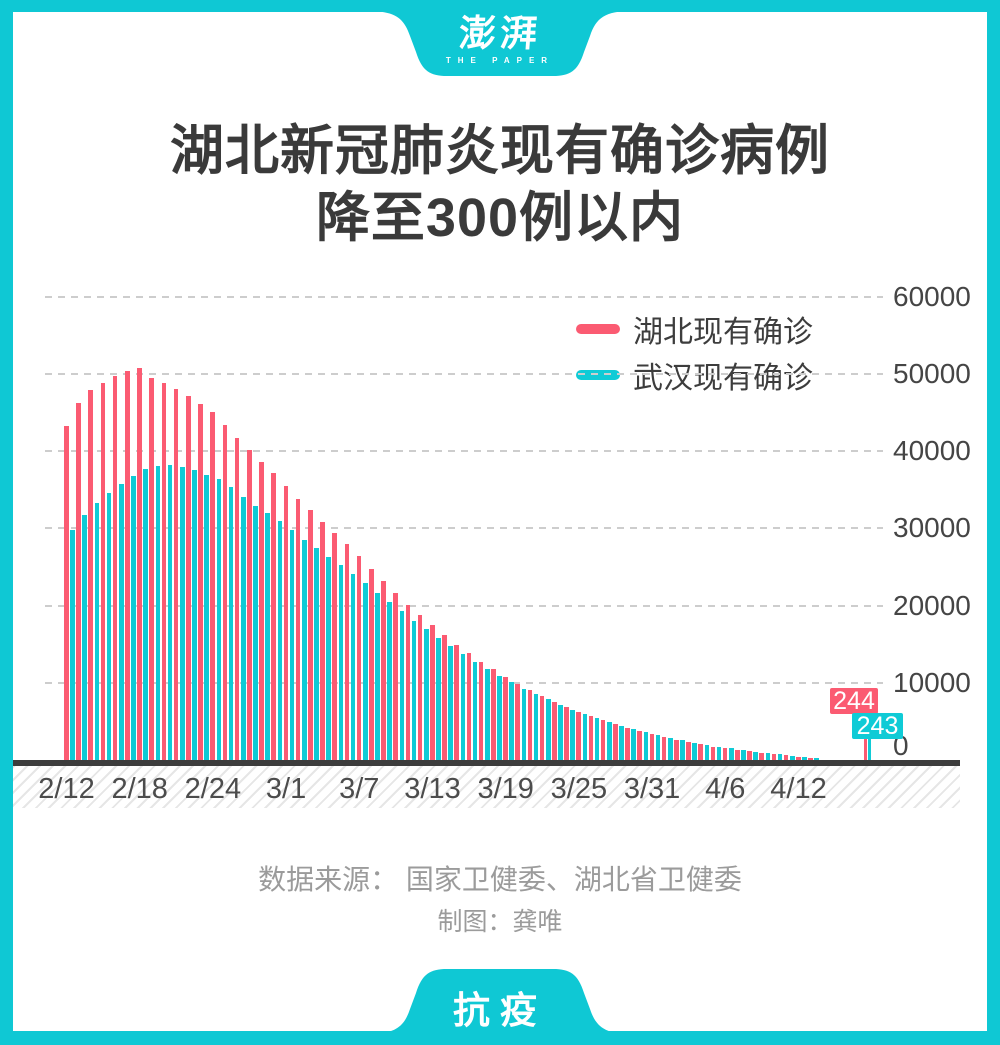  I want to click on bar-wuhan-2/17, so click(133, 619).